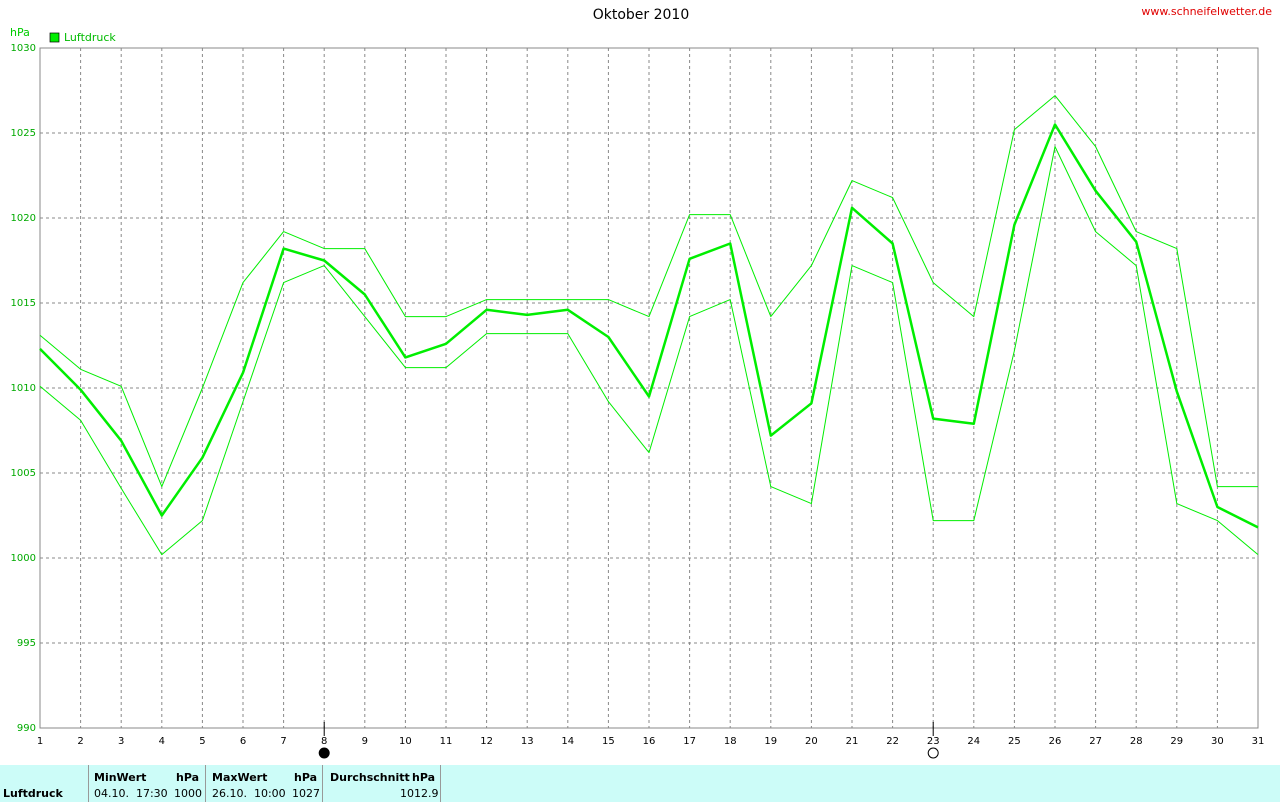  Describe the element at coordinates (689, 741) in the screenshot. I see `x-tick-label: 17` at that location.